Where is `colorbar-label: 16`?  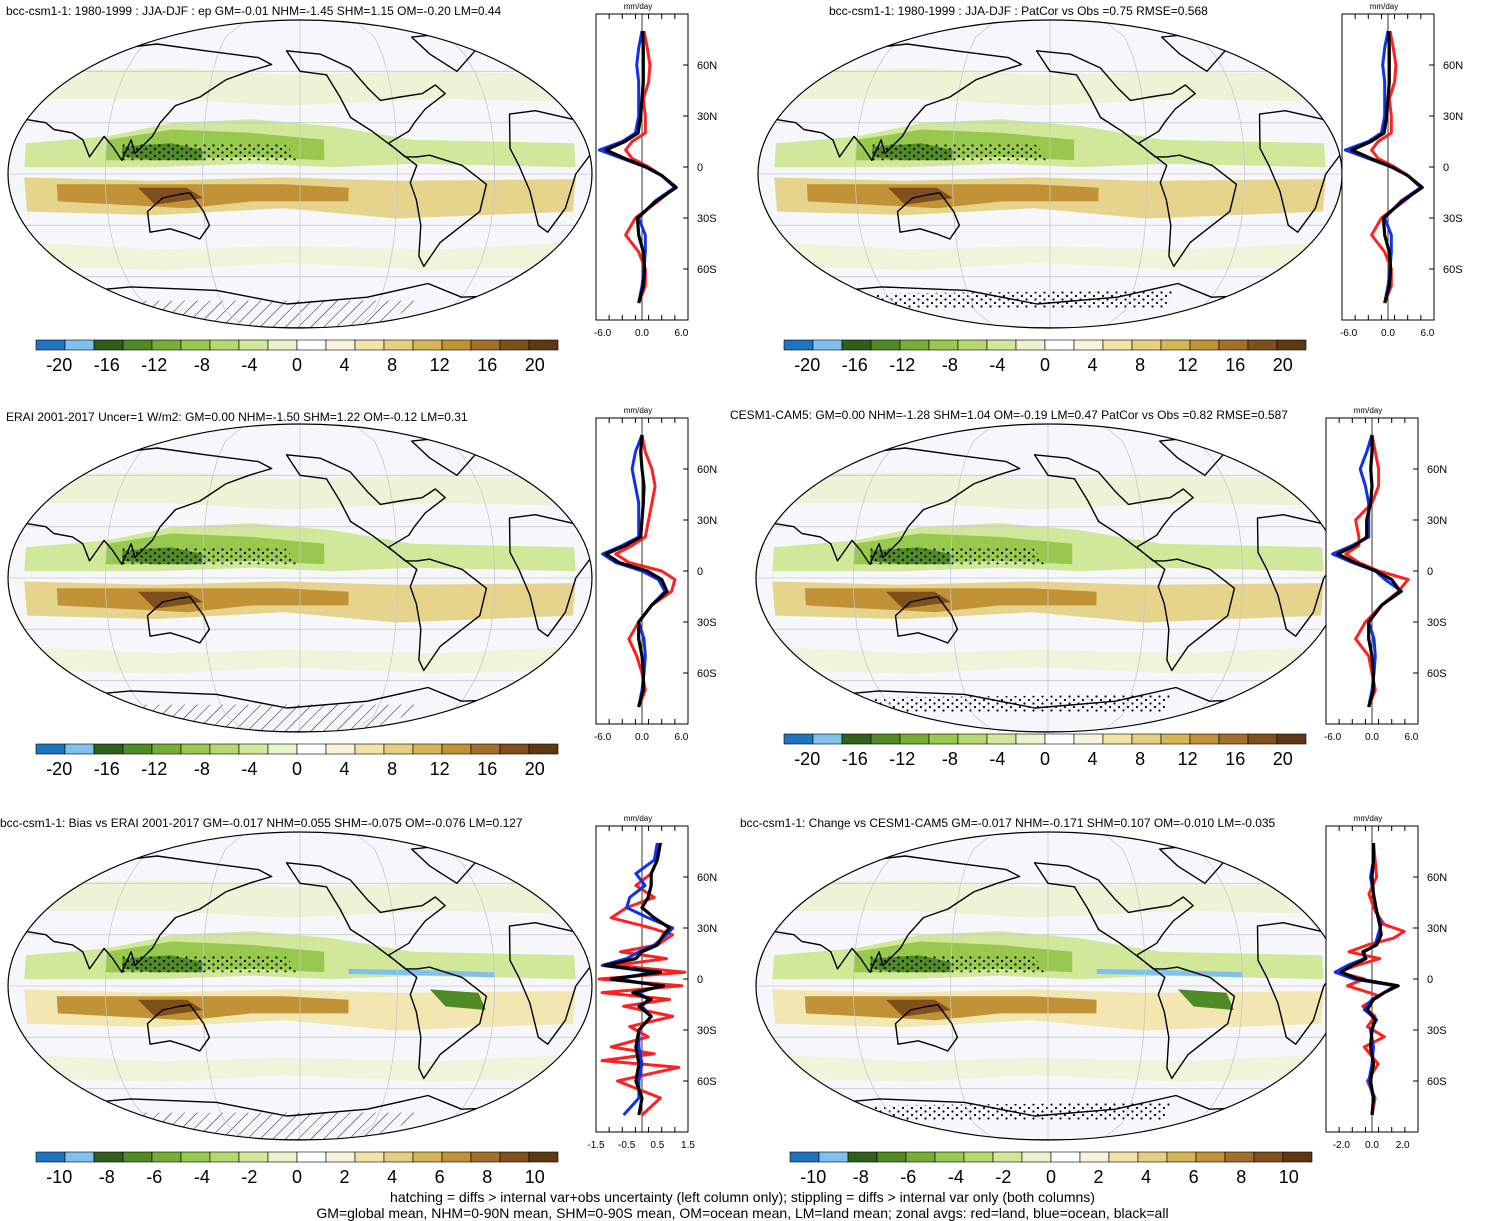
colorbar-label: 16 is located at coordinates (1235, 759).